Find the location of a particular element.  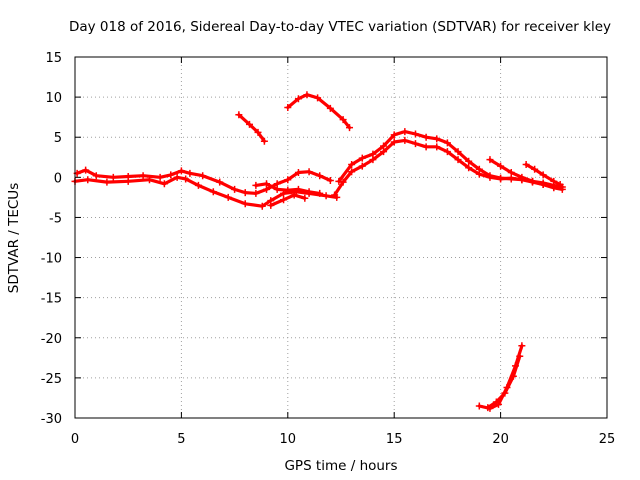

y-tick-label: -25 is located at coordinates (51, 379).